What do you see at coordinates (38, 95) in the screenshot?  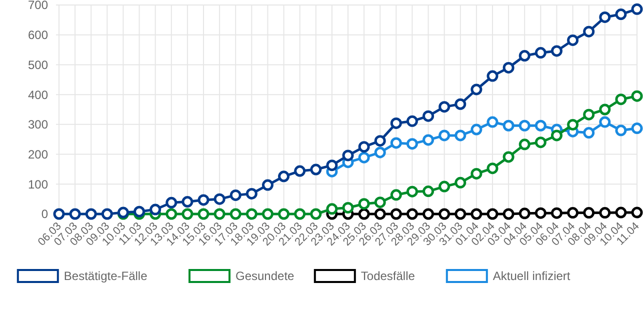 I see `y-tick-label: 400` at bounding box center [38, 95].